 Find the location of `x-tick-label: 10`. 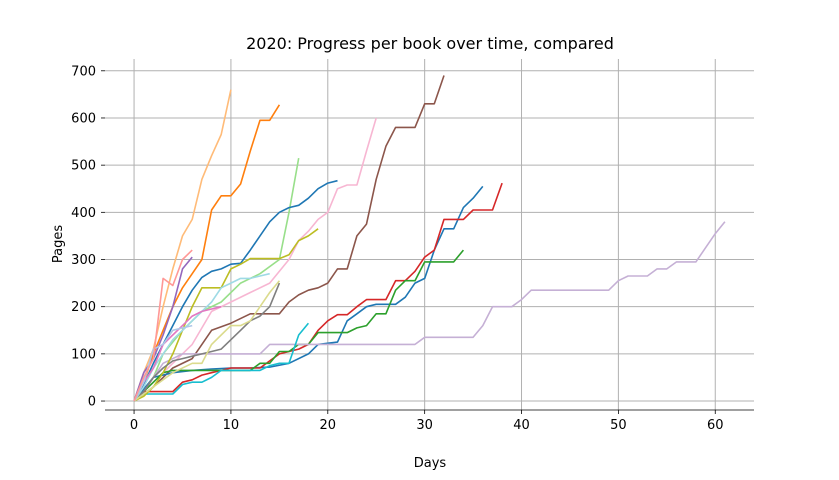

x-tick-label: 10 is located at coordinates (231, 425).